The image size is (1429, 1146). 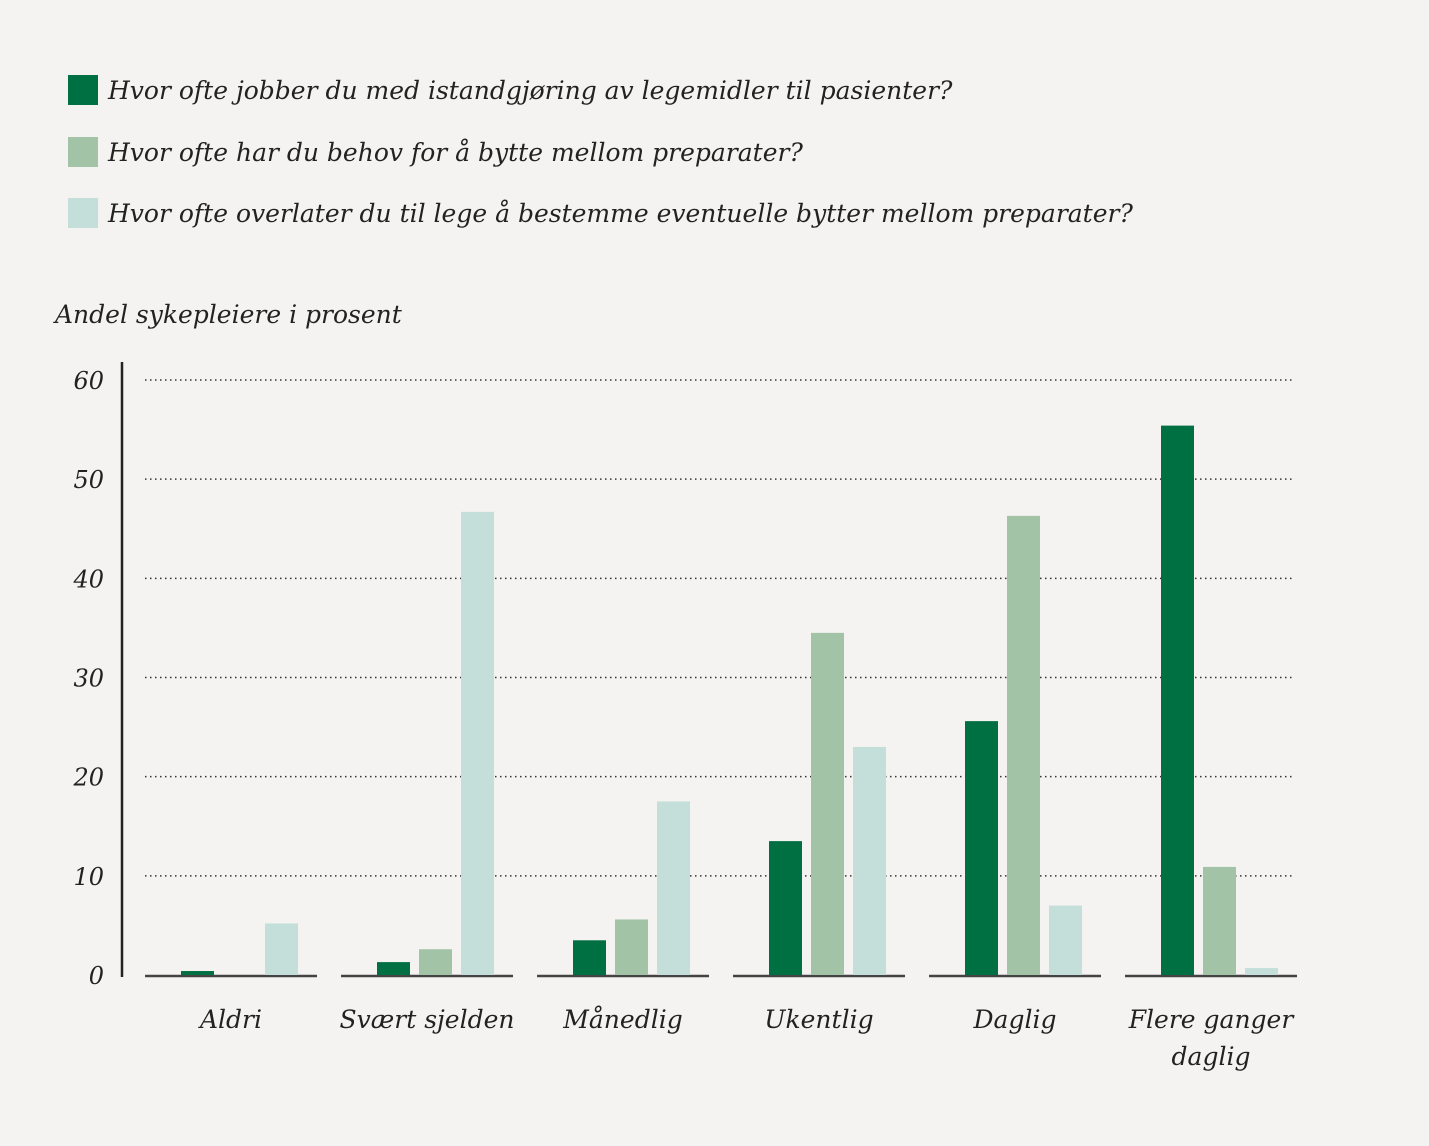 I want to click on x-tick-label: Månedlig, so click(x=622, y=1019).